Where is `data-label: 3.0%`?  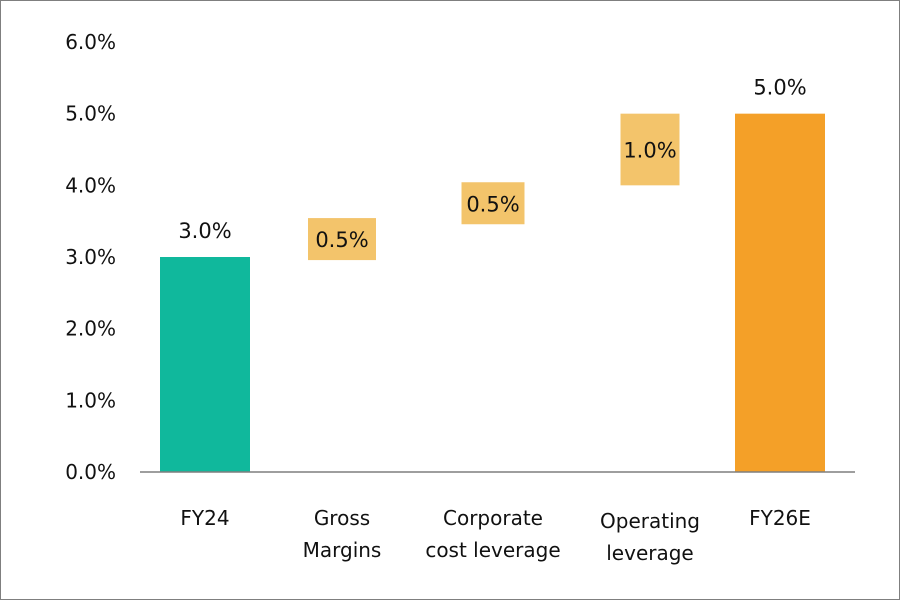
data-label: 3.0% is located at coordinates (204, 231).